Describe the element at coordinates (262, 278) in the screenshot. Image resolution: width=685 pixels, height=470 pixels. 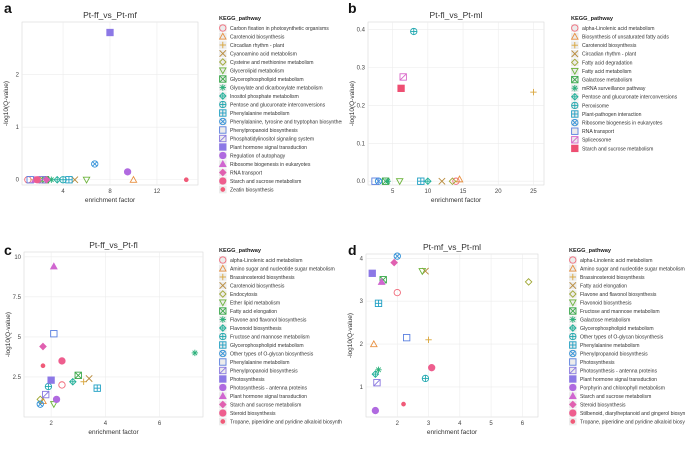
I see `legend-label: Brassinosteroid biosynthesis` at that location.